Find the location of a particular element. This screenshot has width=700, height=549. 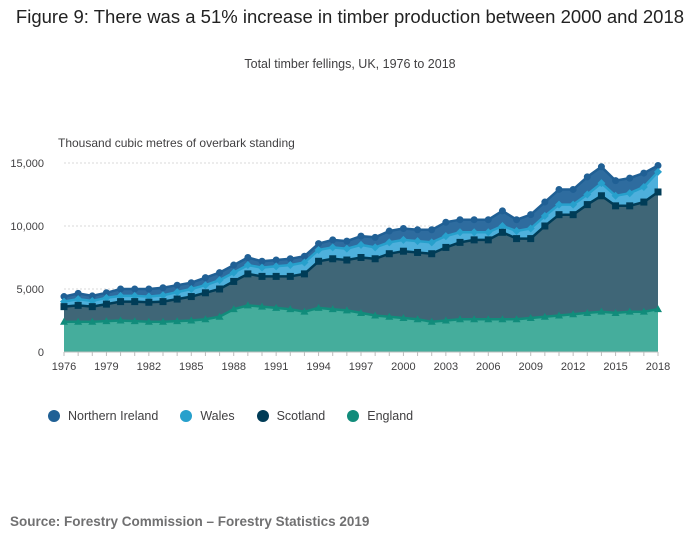

x-tick-label: 2003 is located at coordinates (446, 367).